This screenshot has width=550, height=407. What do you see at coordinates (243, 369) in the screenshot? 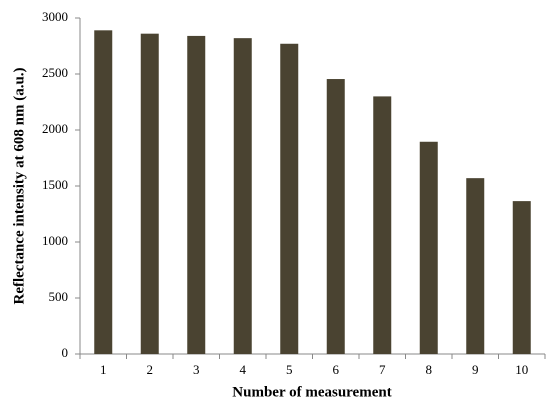
I see `x-tick-label: 4` at bounding box center [243, 369].